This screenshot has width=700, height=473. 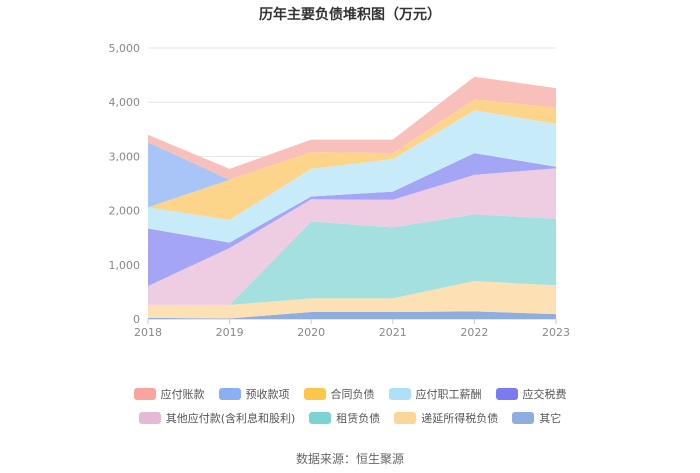 What do you see at coordinates (352, 128) in the screenshot?
I see `area-series-应付账款` at bounding box center [352, 128].